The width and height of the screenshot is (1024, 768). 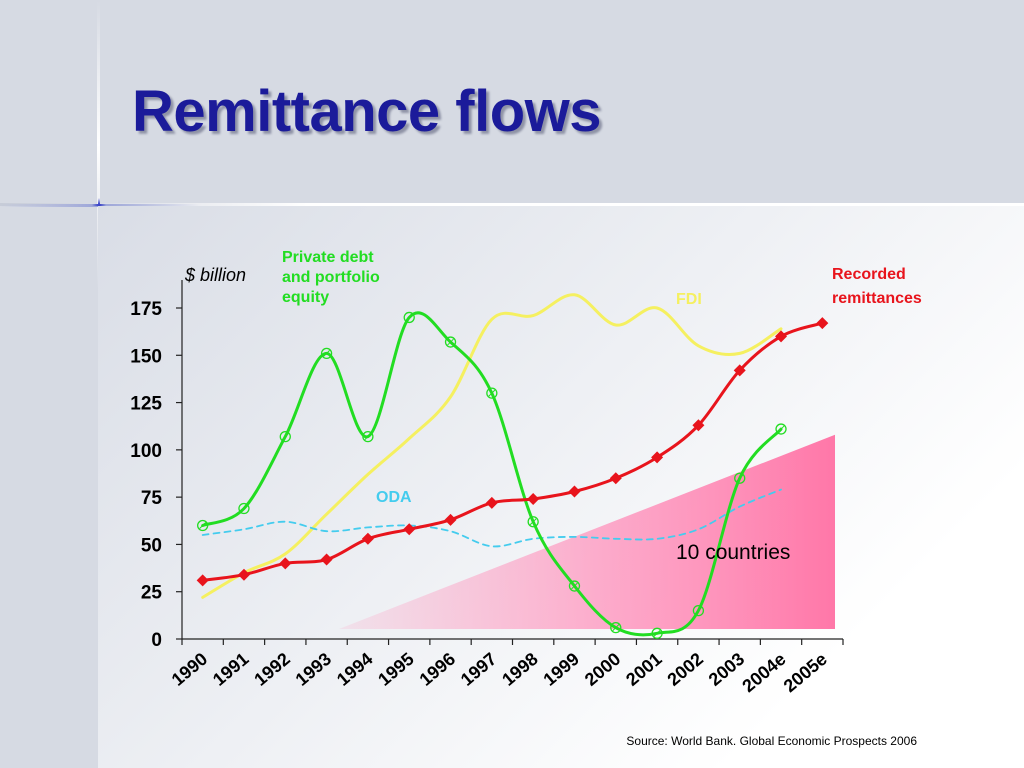 What do you see at coordinates (215, 275) in the screenshot?
I see `y-axis-label: $ billion` at bounding box center [215, 275].